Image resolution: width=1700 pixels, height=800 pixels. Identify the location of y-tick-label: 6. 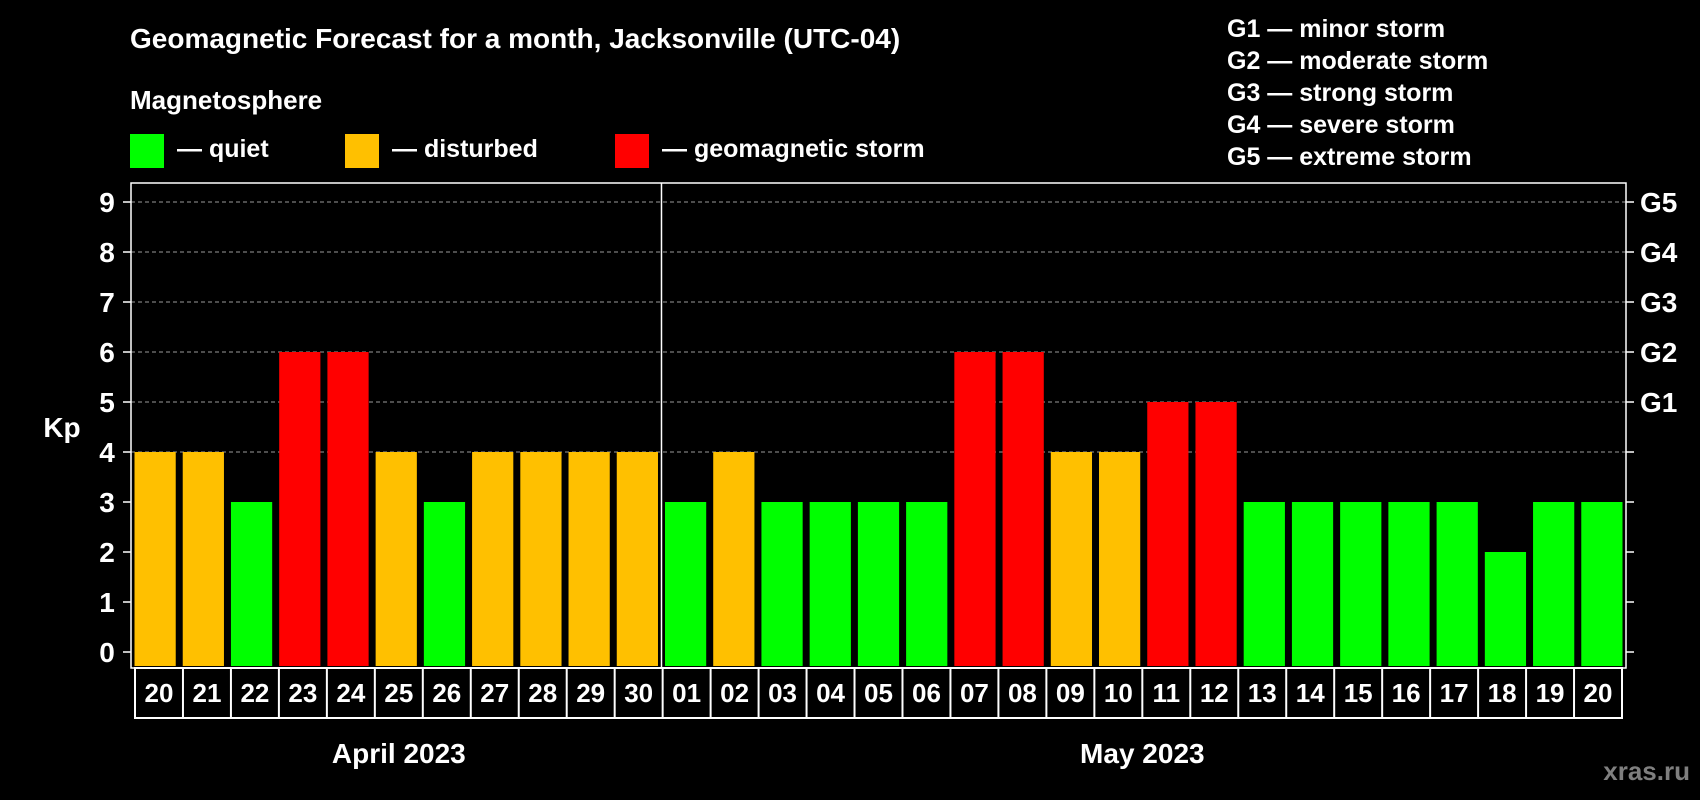
(107, 352).